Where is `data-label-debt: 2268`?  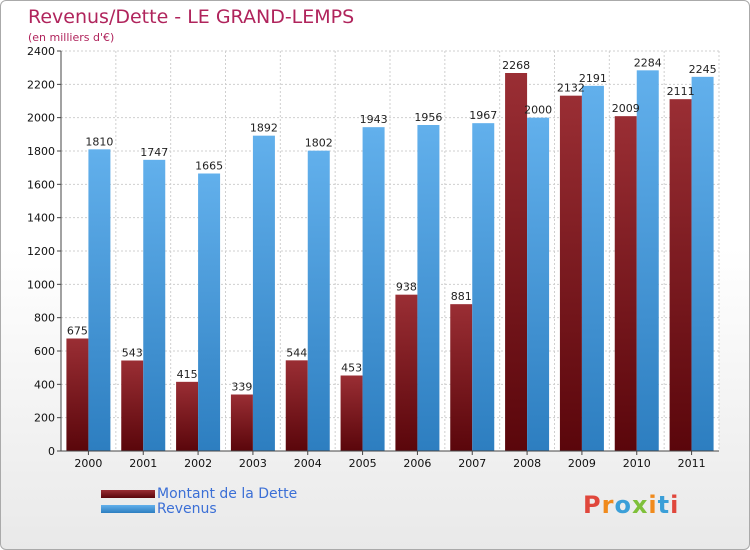
data-label-debt: 2268 is located at coordinates (516, 65).